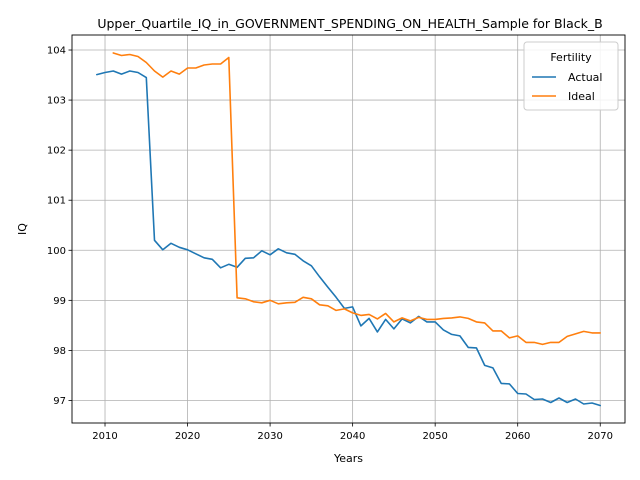 This screenshot has width=640, height=480. I want to click on y-axis-label: IQ, so click(22, 229).